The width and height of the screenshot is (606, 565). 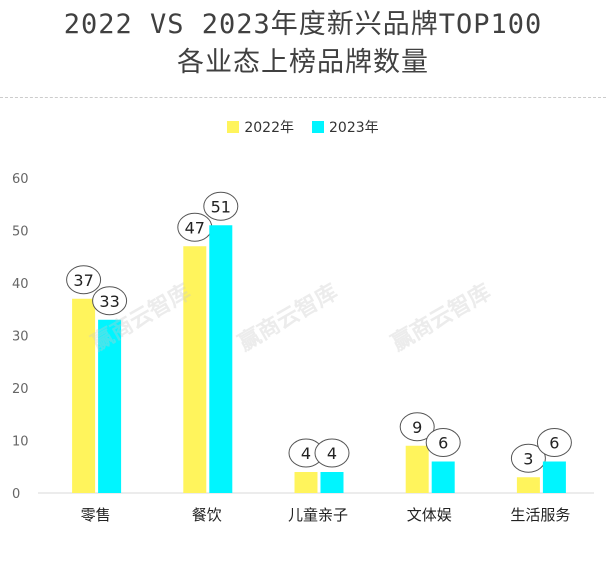 What do you see at coordinates (318, 515) in the screenshot?
I see `x-tick-label: 儿童亲子` at bounding box center [318, 515].